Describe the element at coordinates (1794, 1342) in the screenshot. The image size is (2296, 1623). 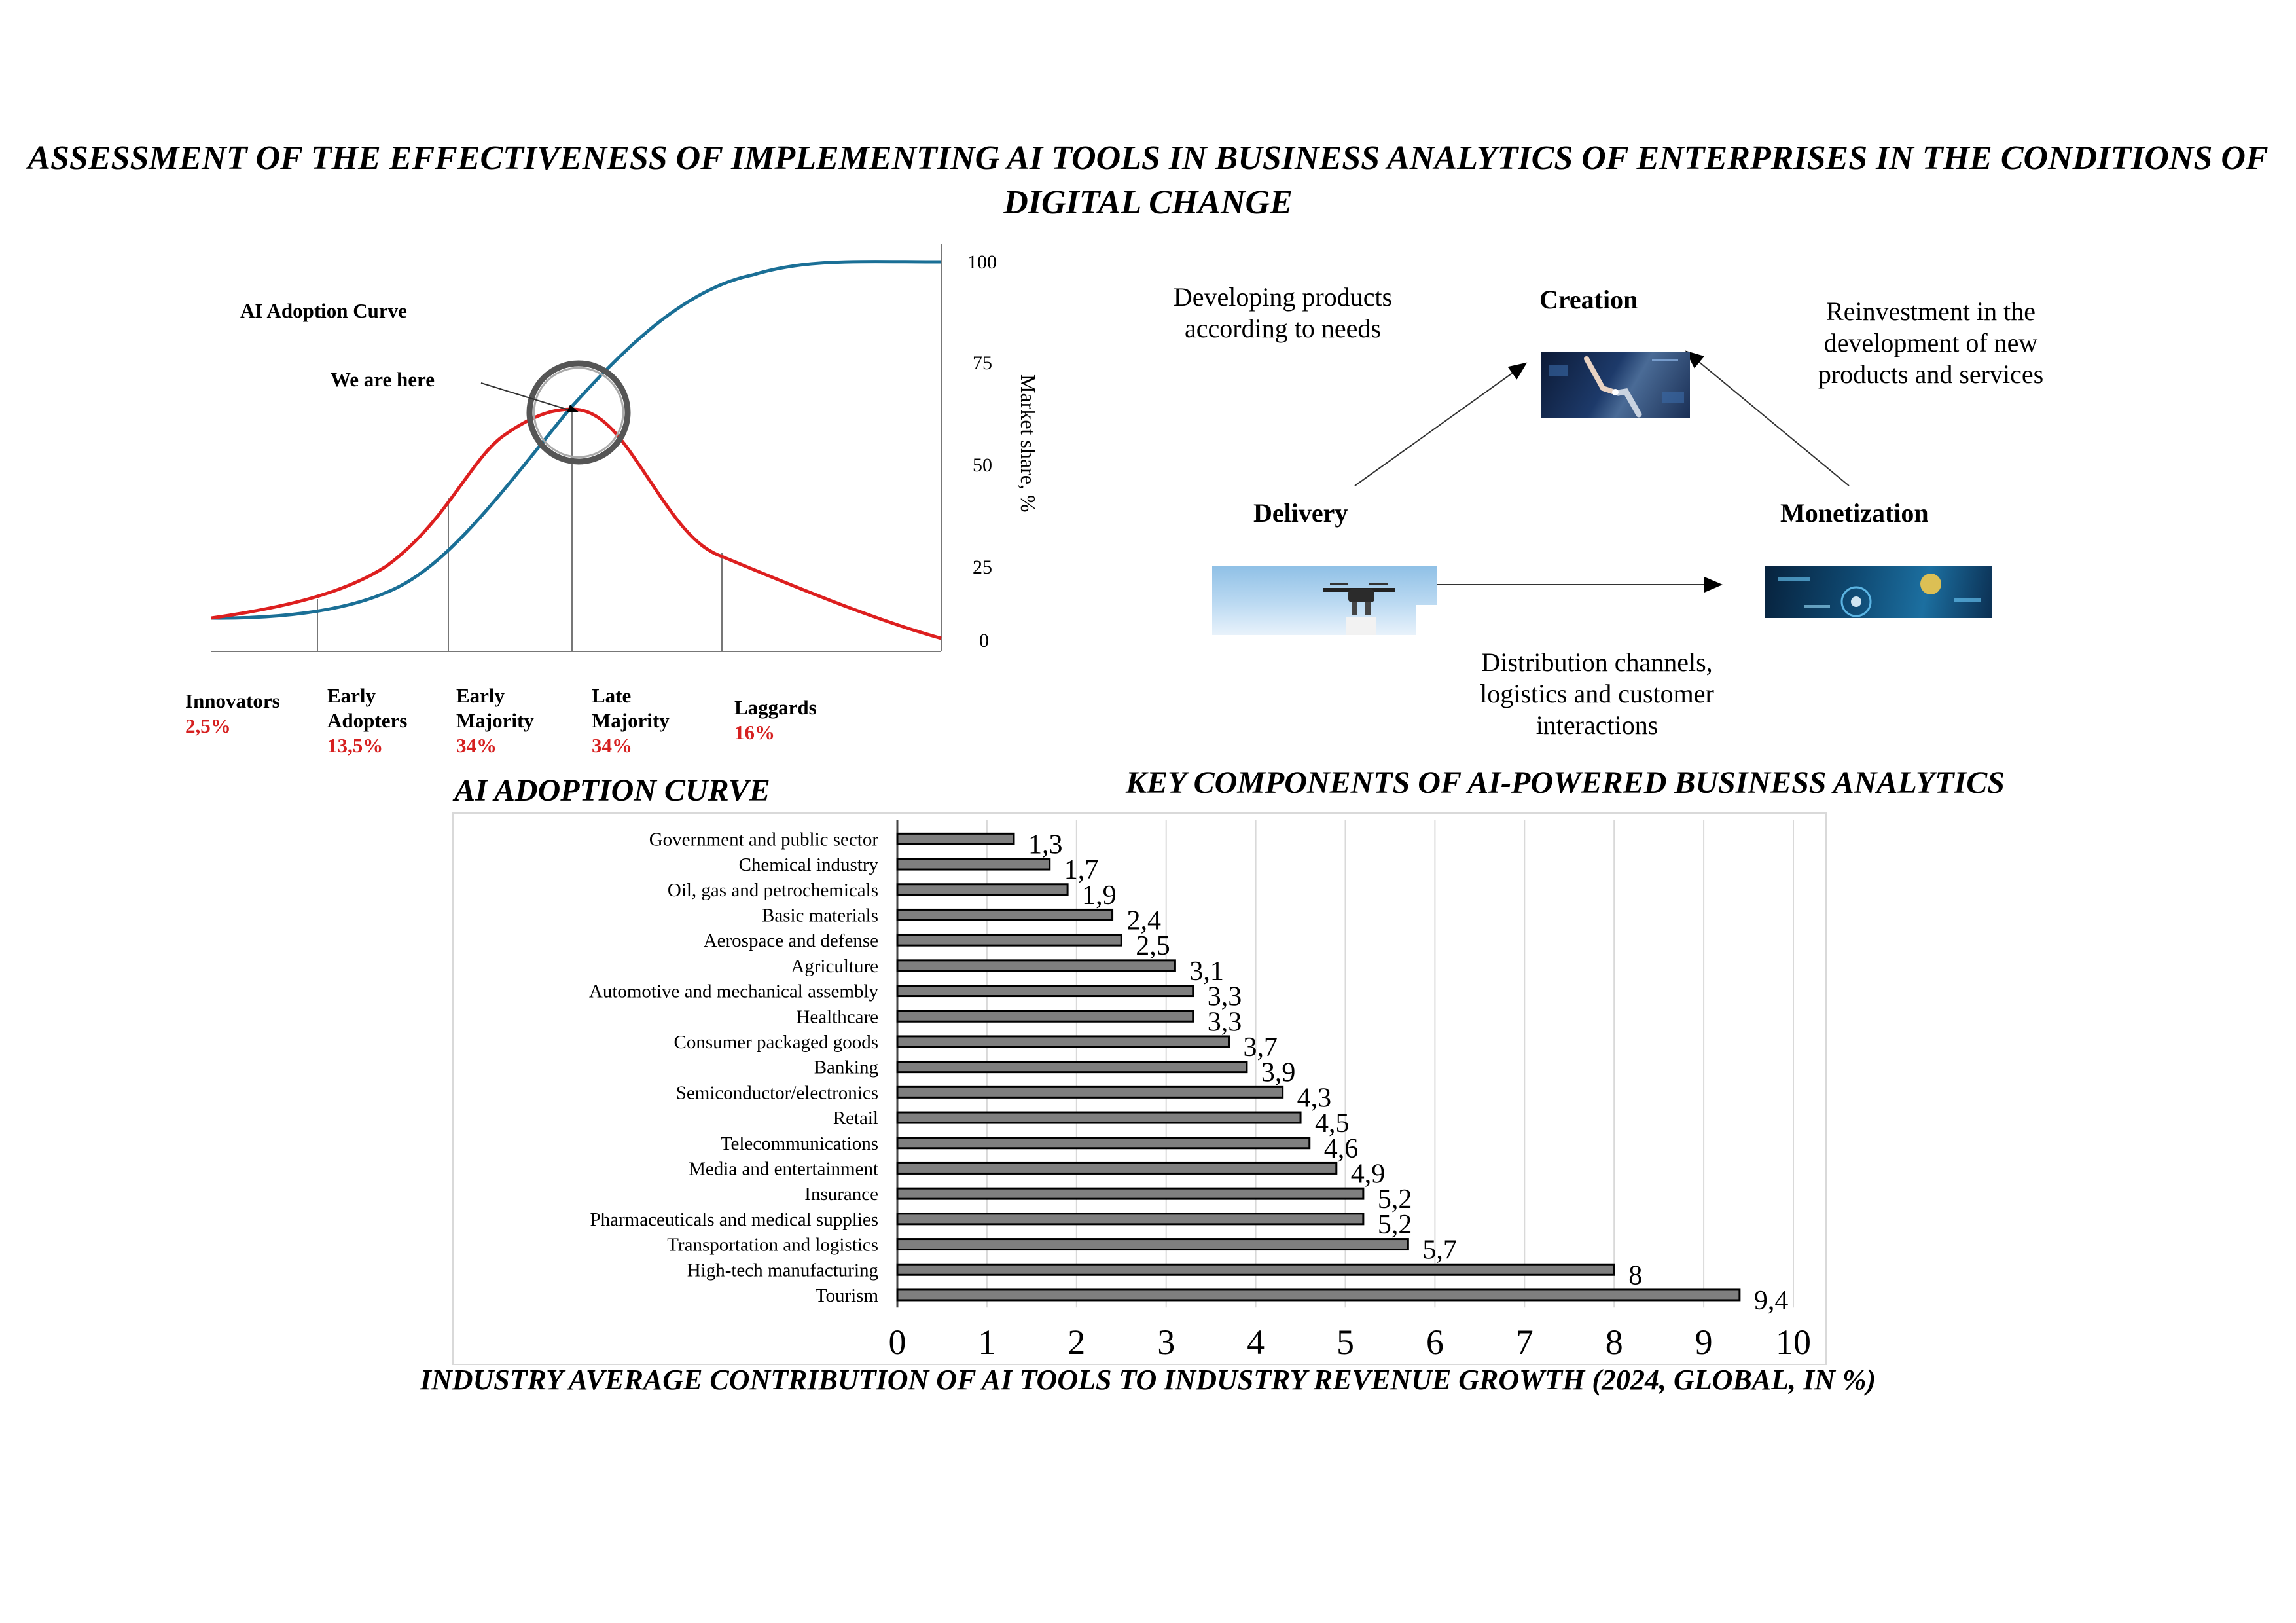
I see `x-tick-label: 10` at that location.